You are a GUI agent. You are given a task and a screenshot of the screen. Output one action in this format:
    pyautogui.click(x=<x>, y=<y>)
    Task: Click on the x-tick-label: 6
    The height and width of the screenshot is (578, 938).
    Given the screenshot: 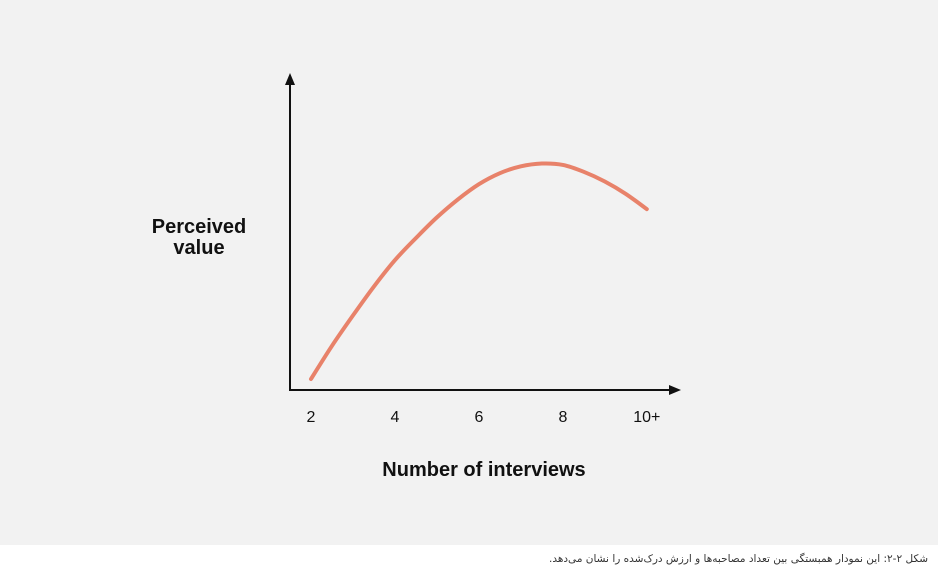 What is the action you would take?
    pyautogui.click(x=478, y=417)
    